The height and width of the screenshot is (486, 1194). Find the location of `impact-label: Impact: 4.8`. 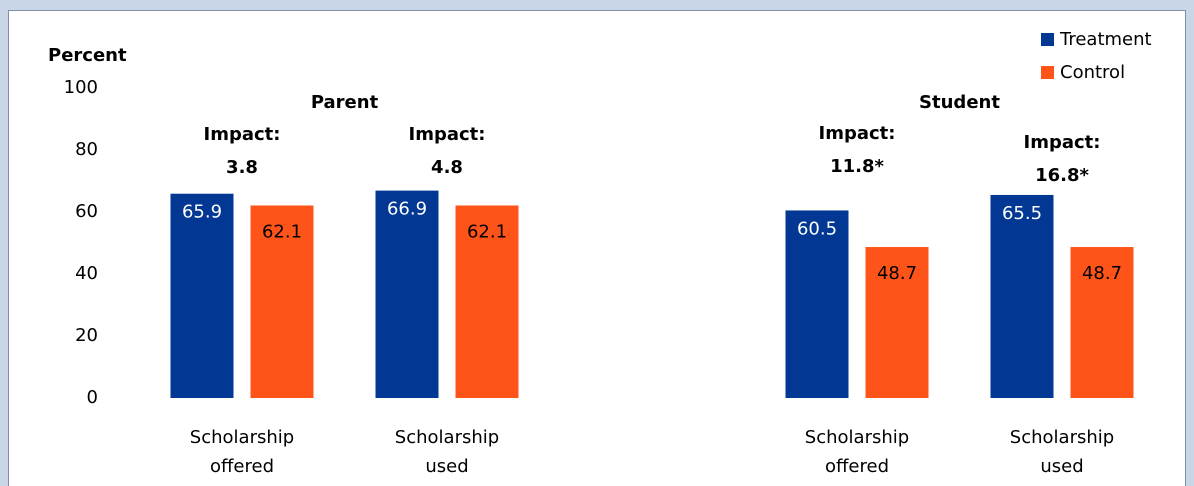

impact-label: Impact: 4.8 is located at coordinates (447, 151).